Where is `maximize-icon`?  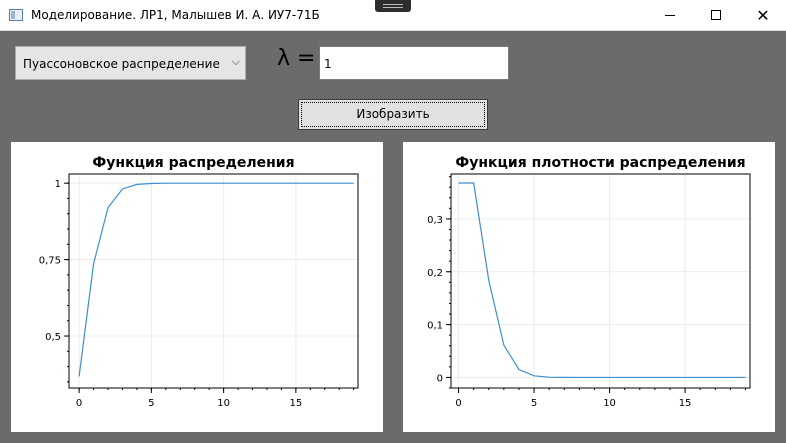
maximize-icon is located at coordinates (716, 15).